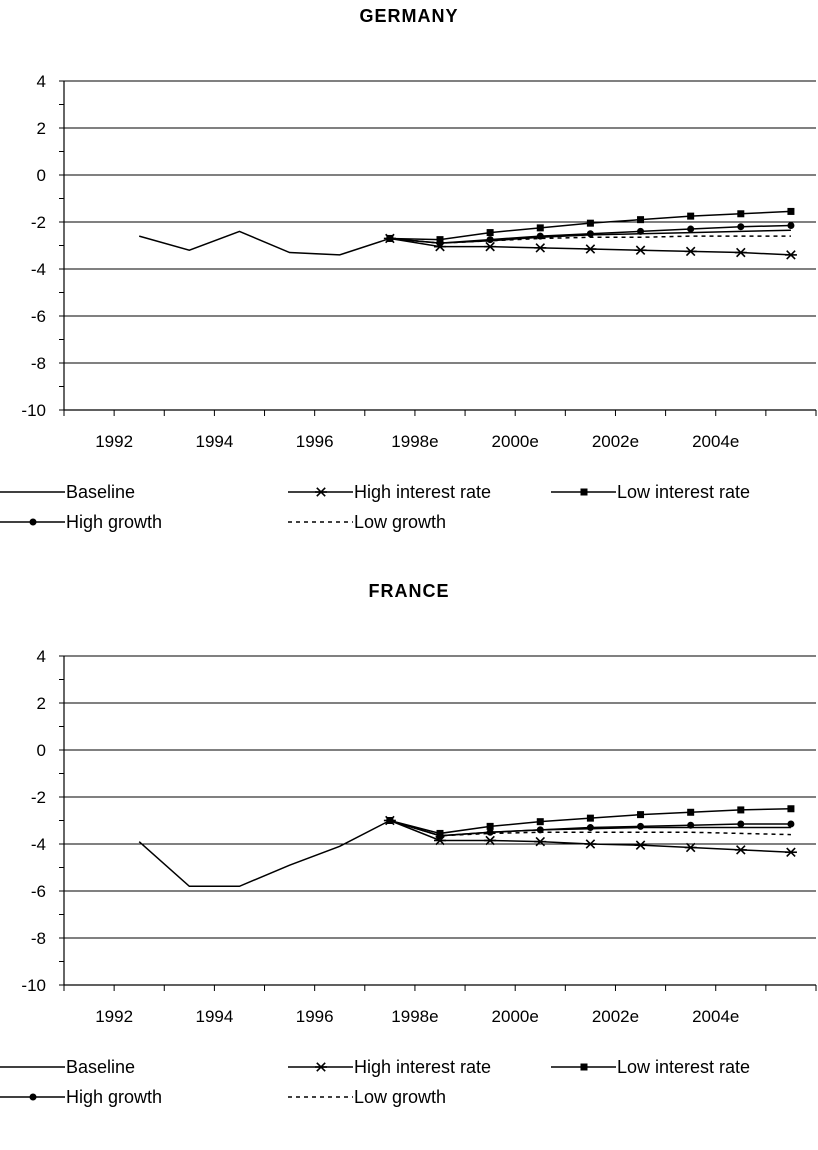 The width and height of the screenshot is (818, 1150). I want to click on legend-item: Low interest rate, so click(650, 492).